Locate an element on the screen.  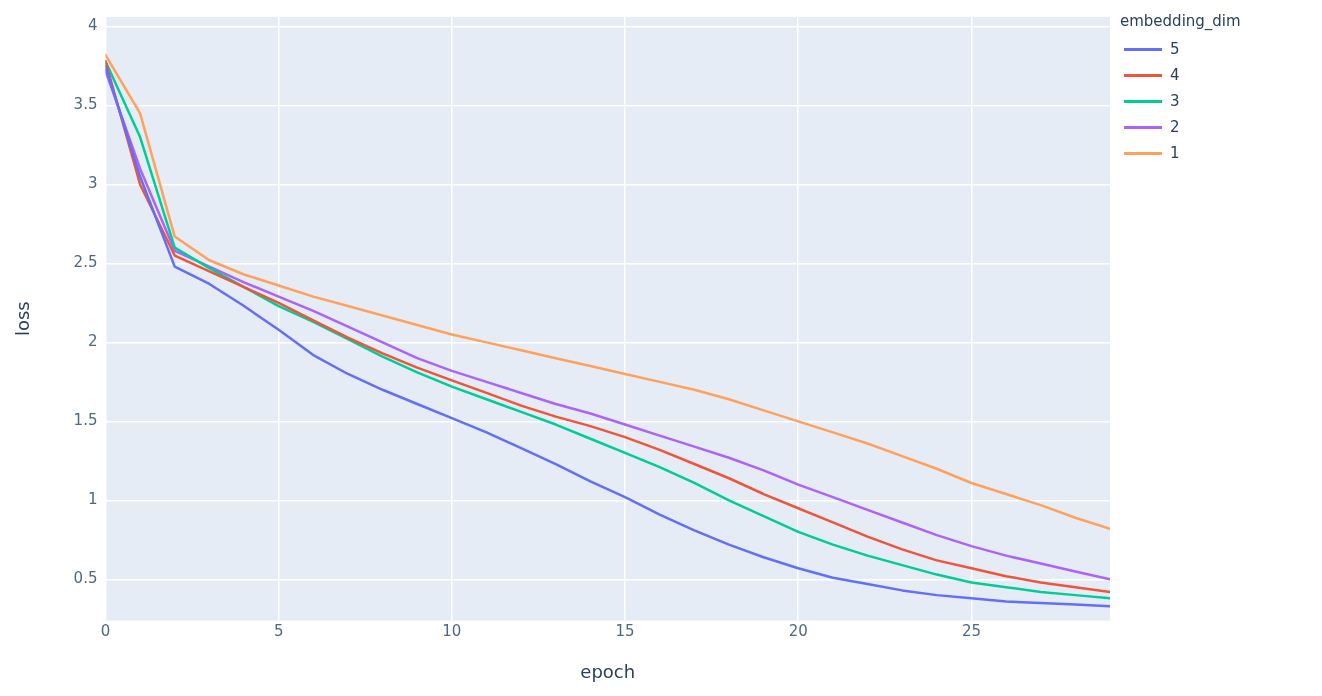
legend-label: 1 is located at coordinates (1175, 153).